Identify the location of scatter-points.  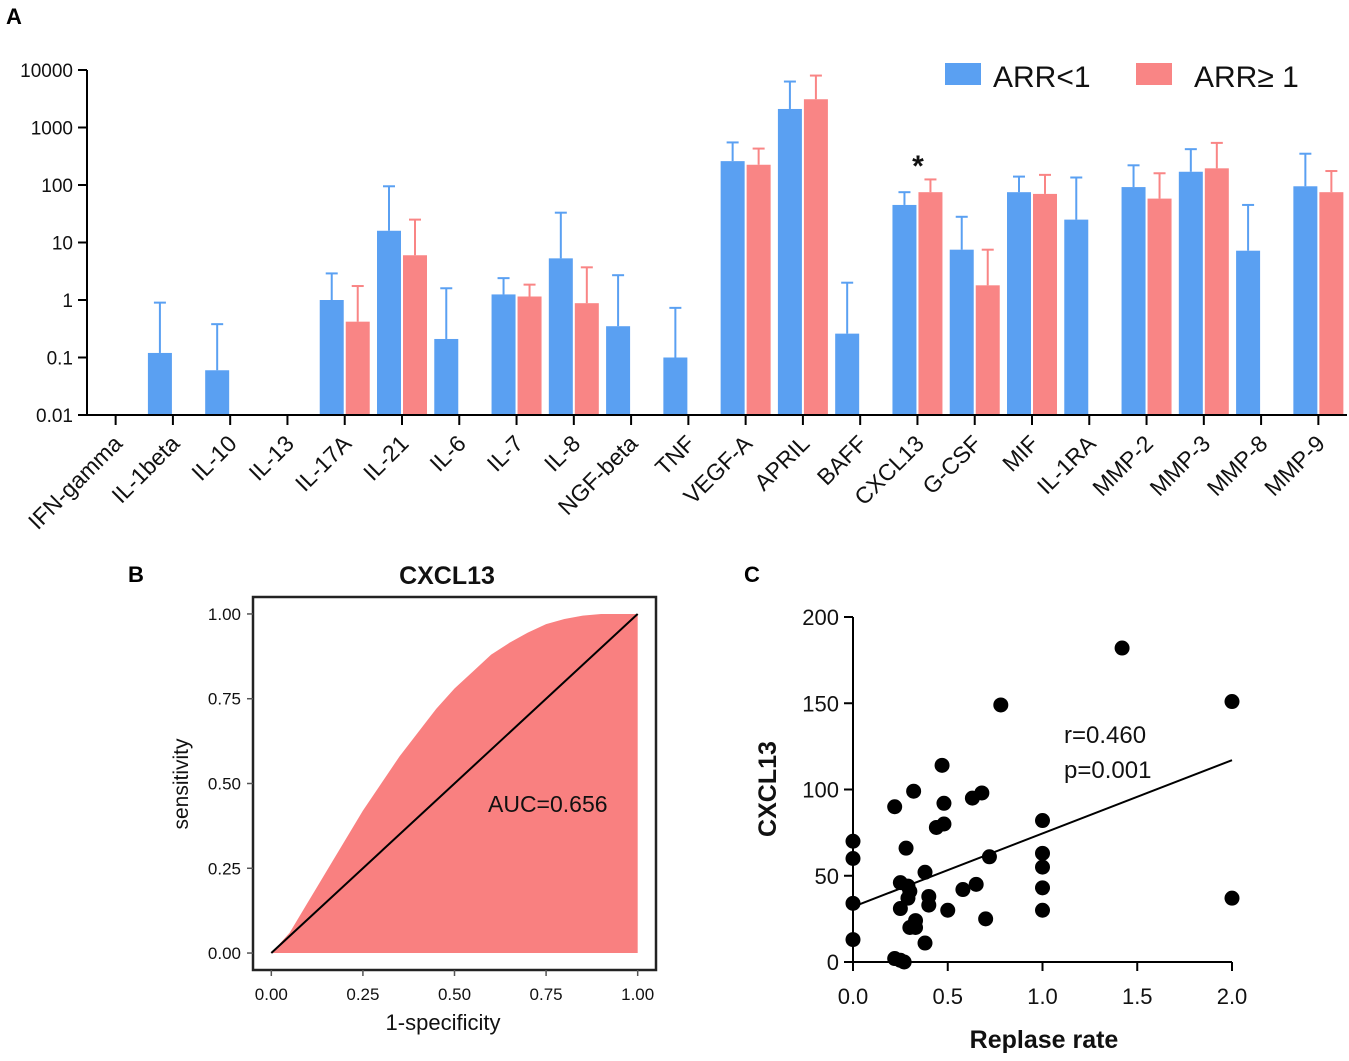
(1042, 805).